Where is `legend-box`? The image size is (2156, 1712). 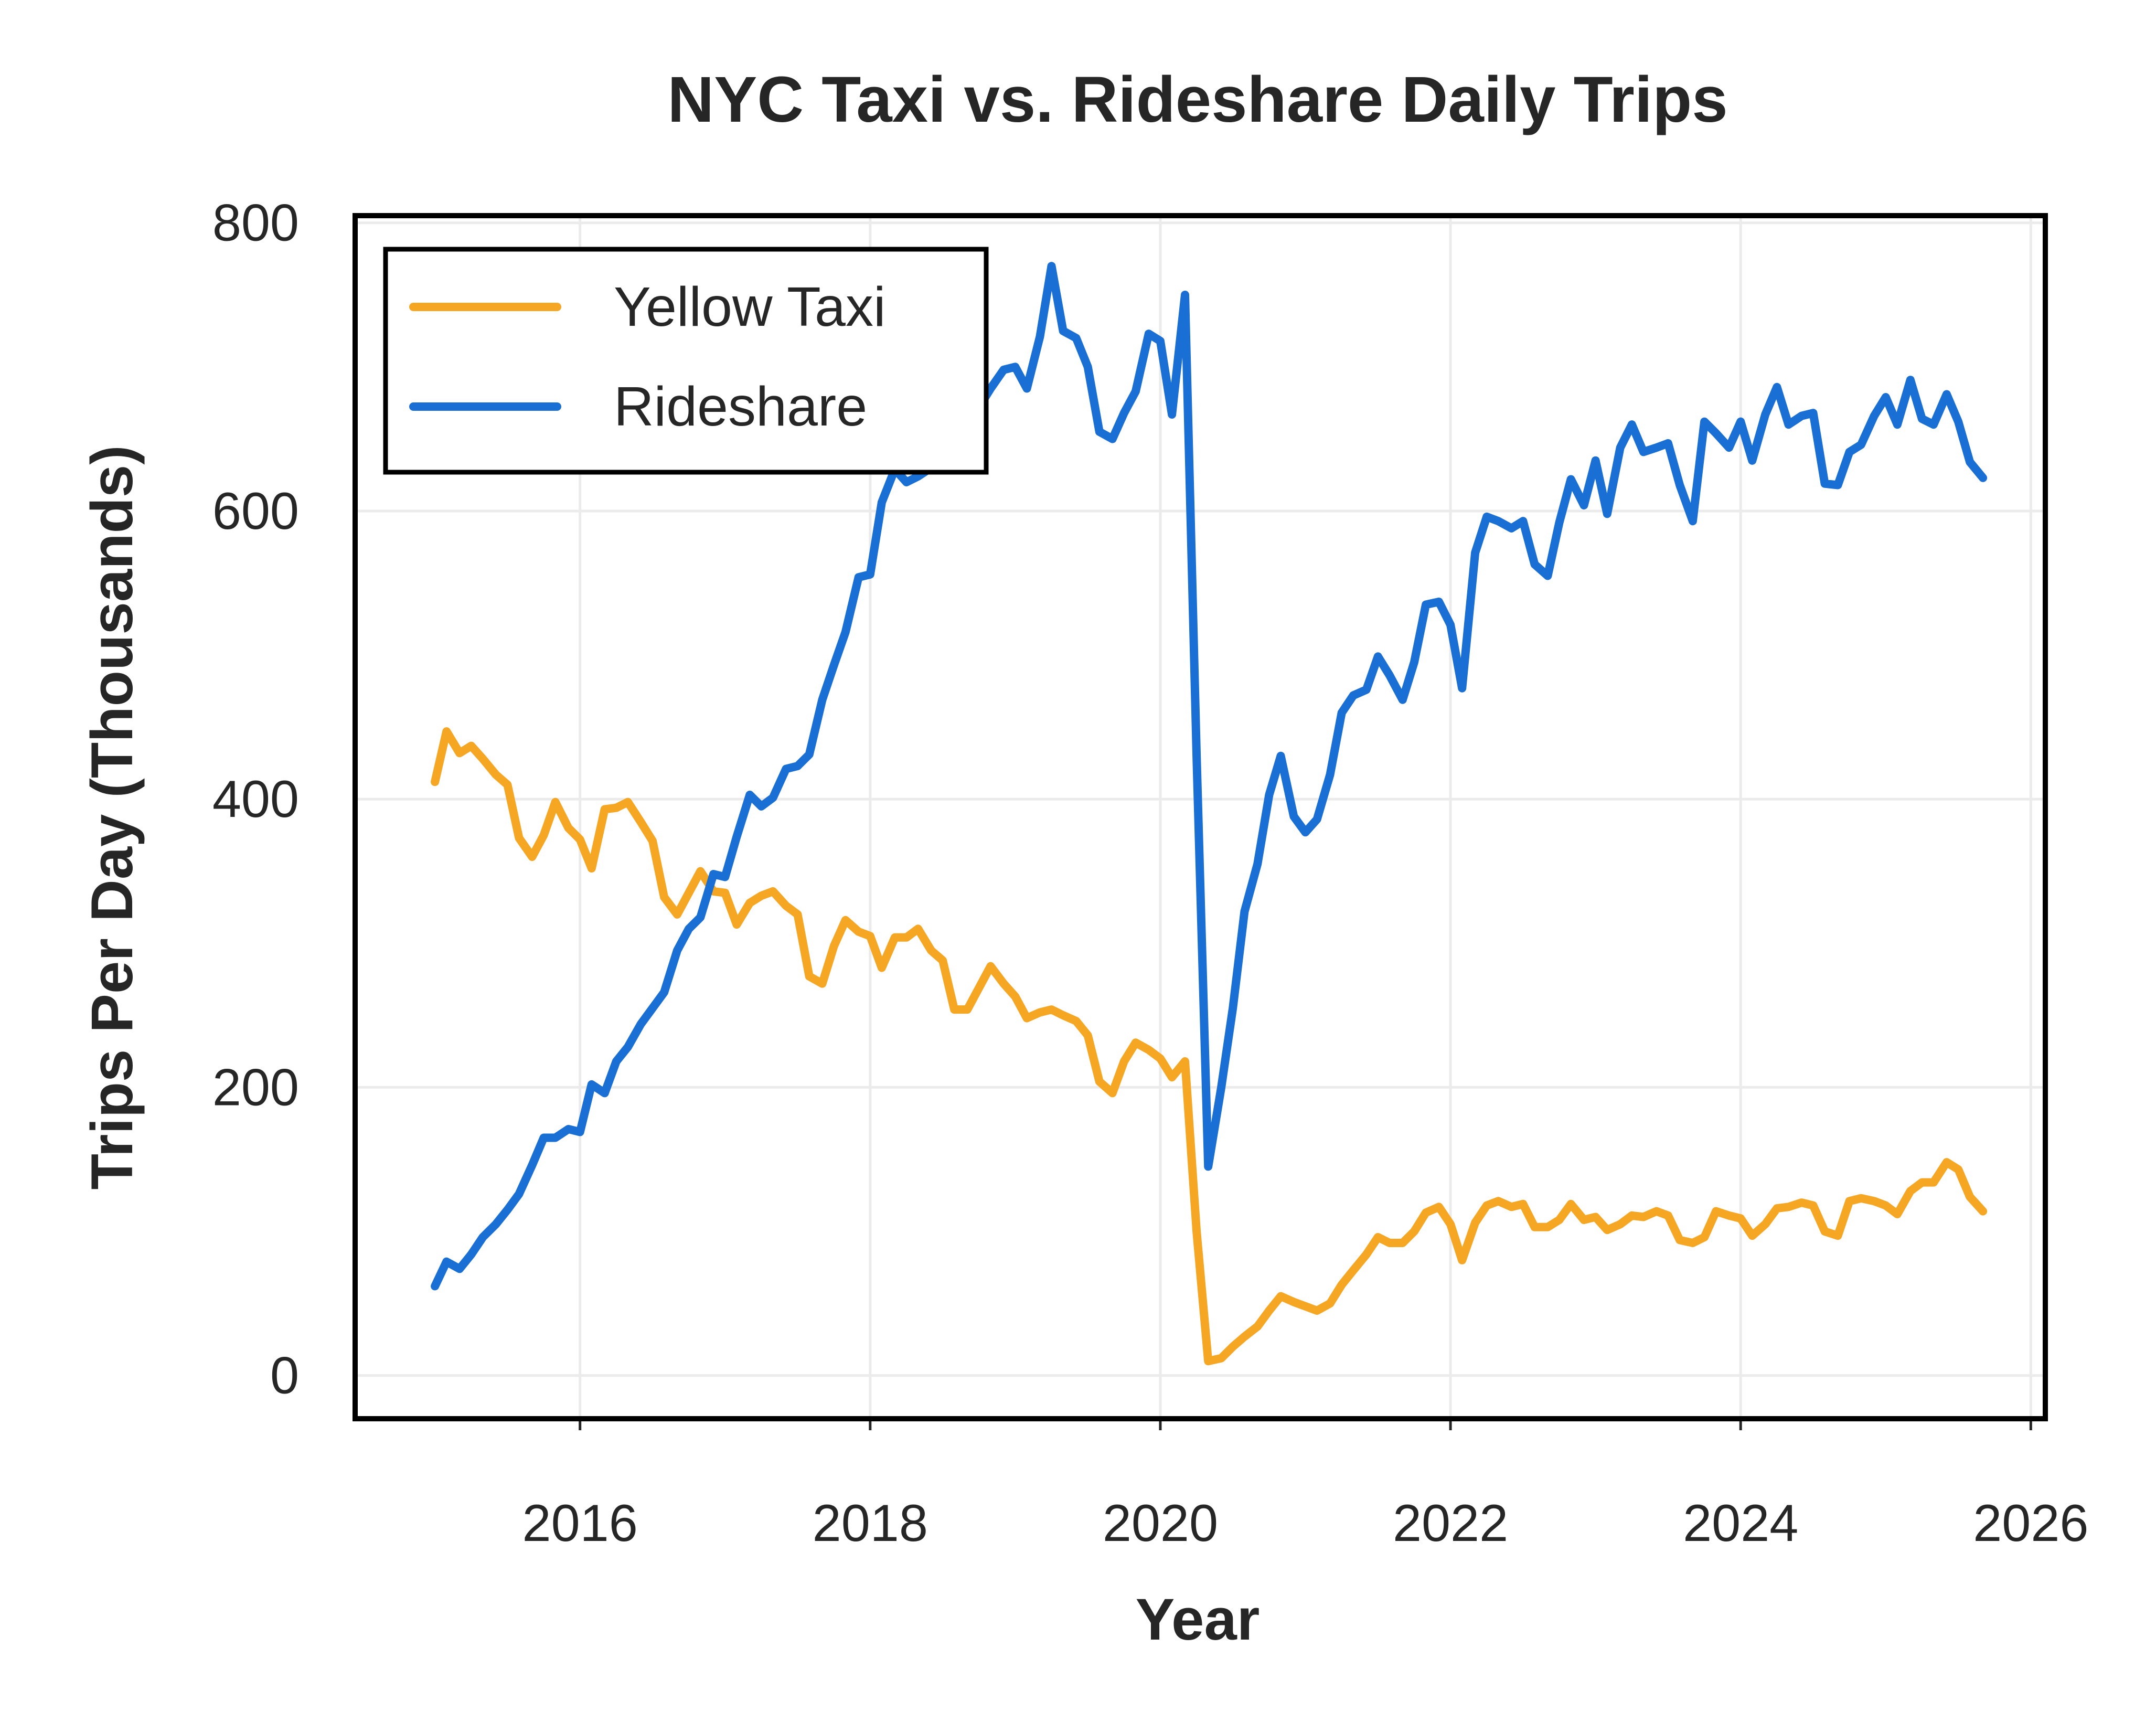
legend-box is located at coordinates (686, 361).